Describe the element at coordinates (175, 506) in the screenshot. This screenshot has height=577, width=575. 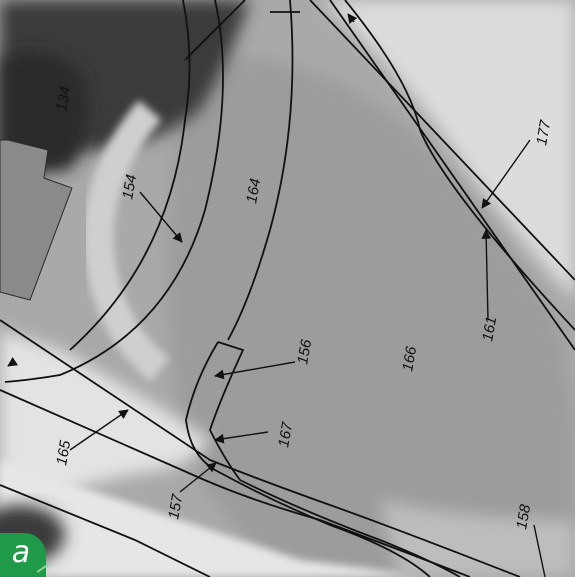
I see `label-157: 157` at that location.